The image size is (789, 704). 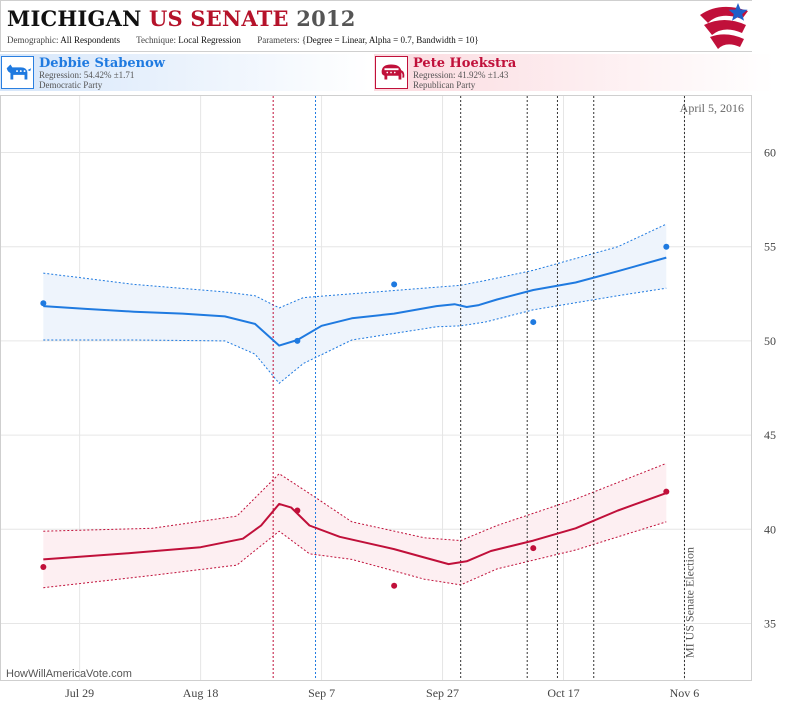 What do you see at coordinates (391, 72) in the screenshot?
I see `elephant-icon` at bounding box center [391, 72].